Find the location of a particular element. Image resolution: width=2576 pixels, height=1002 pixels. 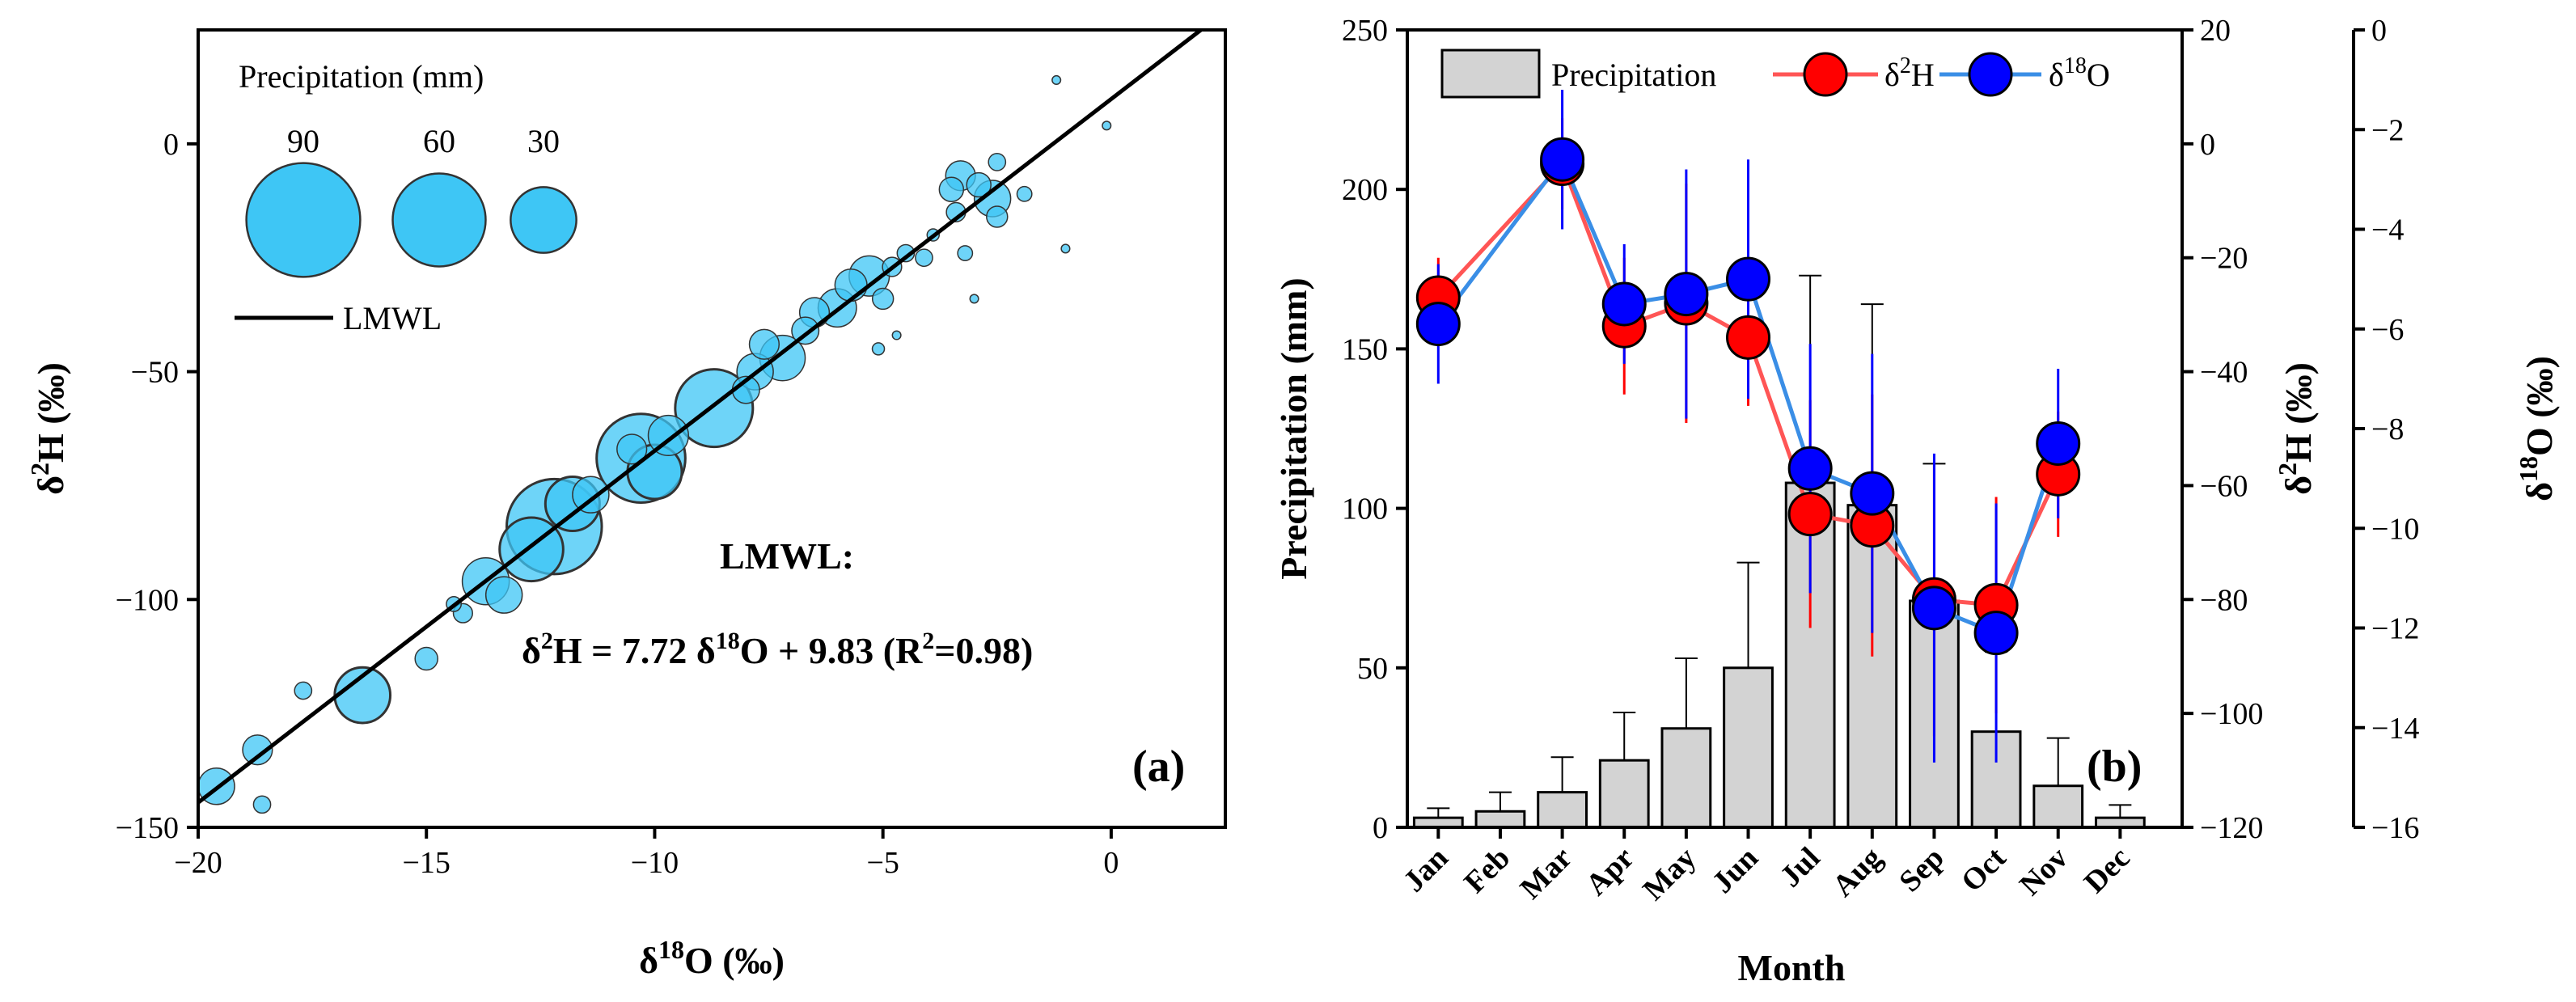

month-label-Aug: Aug is located at coordinates (1858, 872).